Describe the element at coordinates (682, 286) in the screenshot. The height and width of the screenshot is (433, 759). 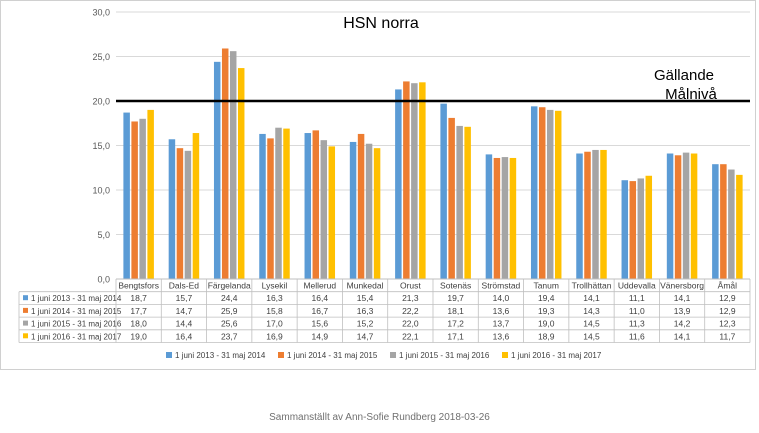
I see `category-label: Vänersborg` at that location.